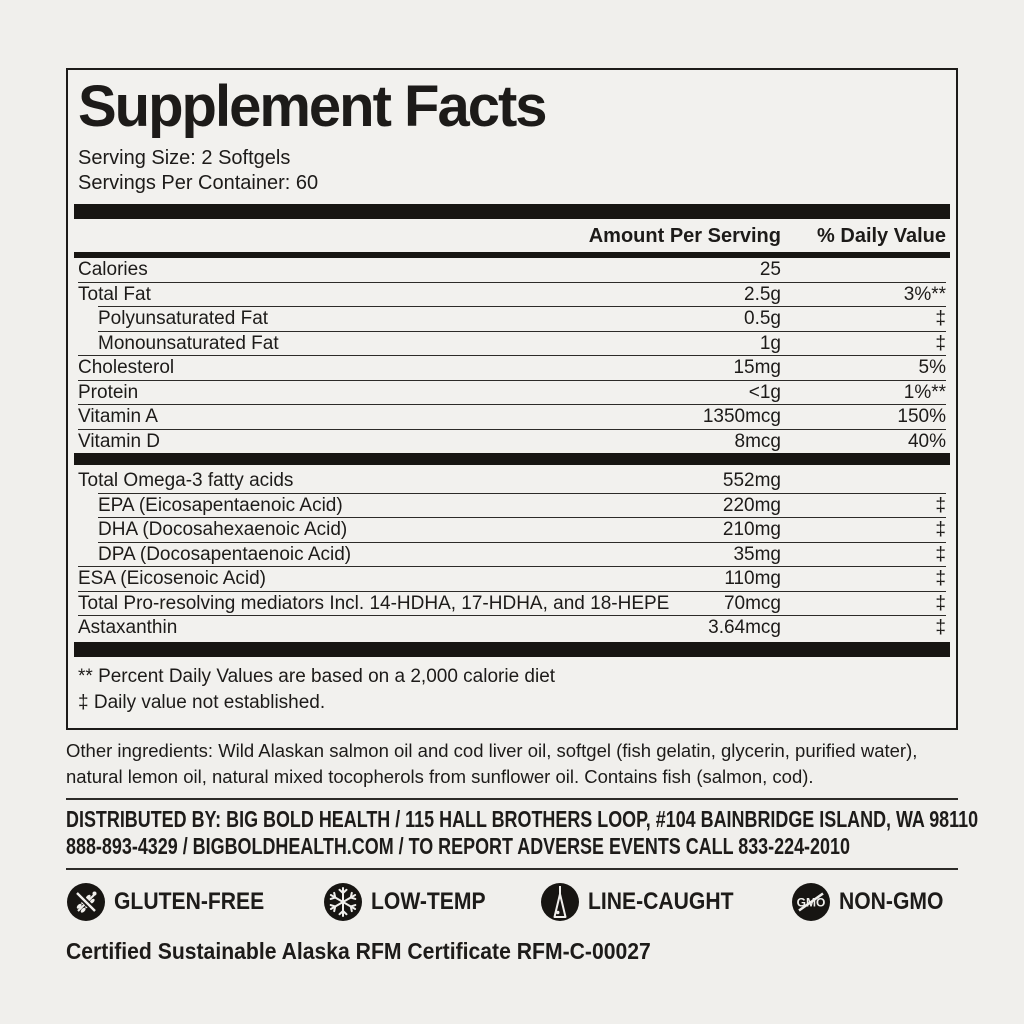  I want to click on nutrient-amount: 1350mcg, so click(741, 416).